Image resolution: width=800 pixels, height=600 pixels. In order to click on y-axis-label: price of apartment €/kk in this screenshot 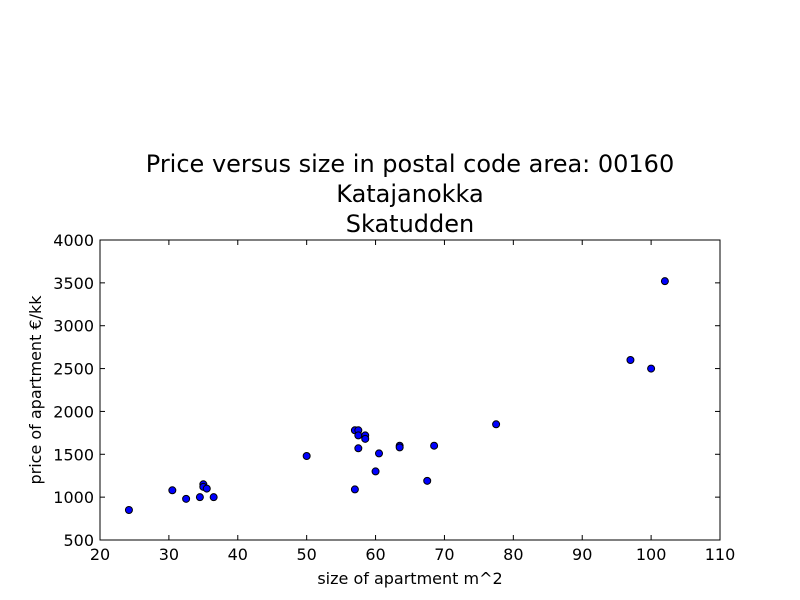, I will do `click(35, 390)`.